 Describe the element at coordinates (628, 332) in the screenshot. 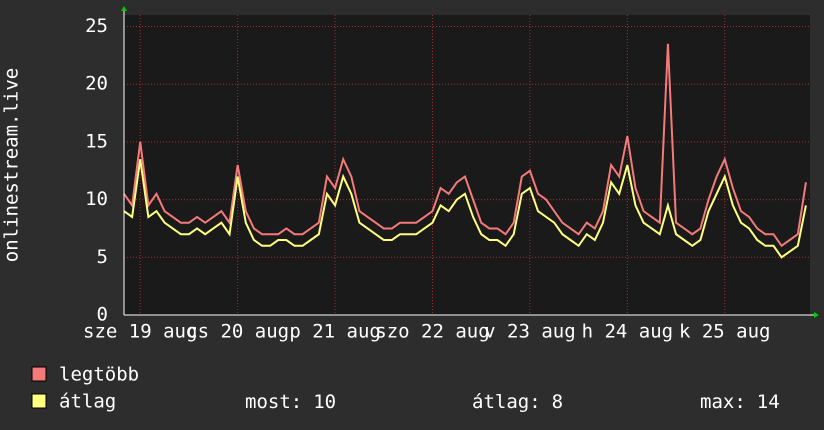

I see `x-tick-label: h 24 aug` at that location.